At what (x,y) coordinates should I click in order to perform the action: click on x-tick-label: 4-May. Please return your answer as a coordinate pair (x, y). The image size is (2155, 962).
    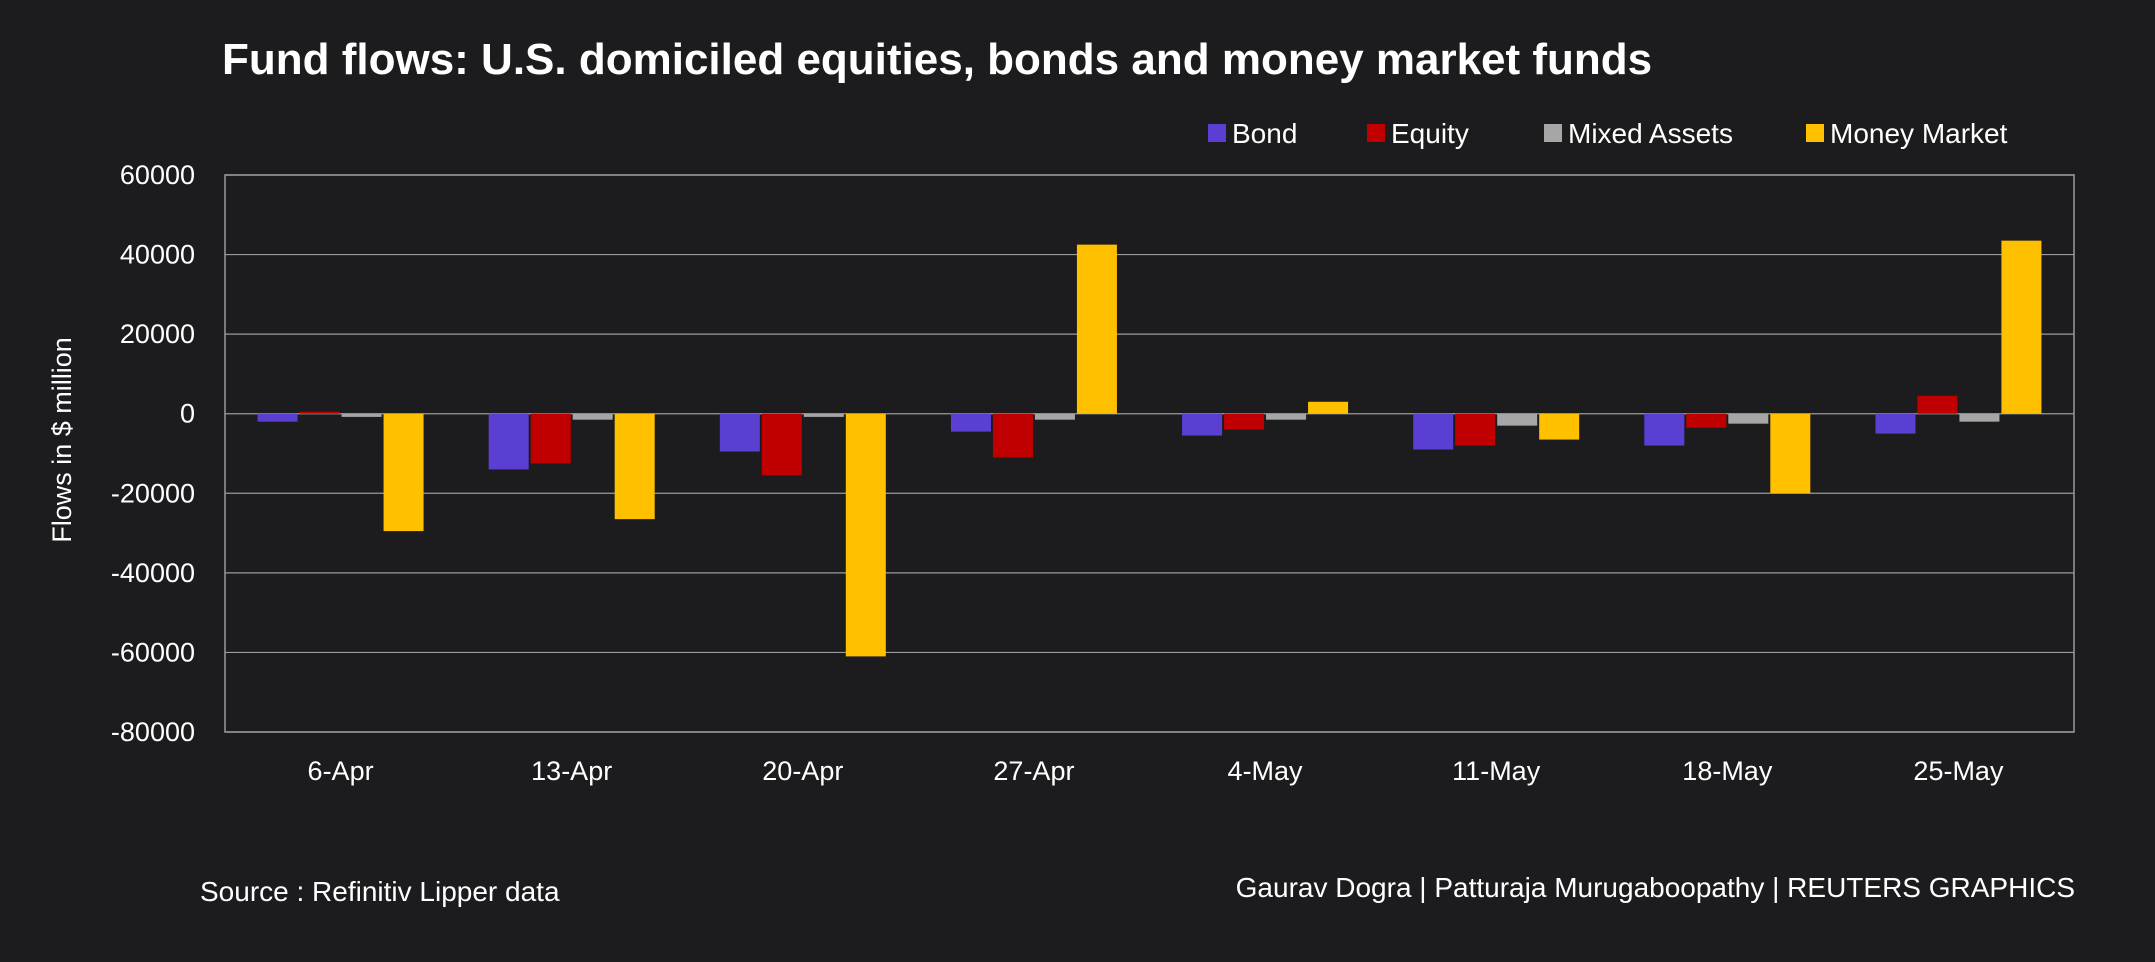
    Looking at the image, I should click on (1266, 771).